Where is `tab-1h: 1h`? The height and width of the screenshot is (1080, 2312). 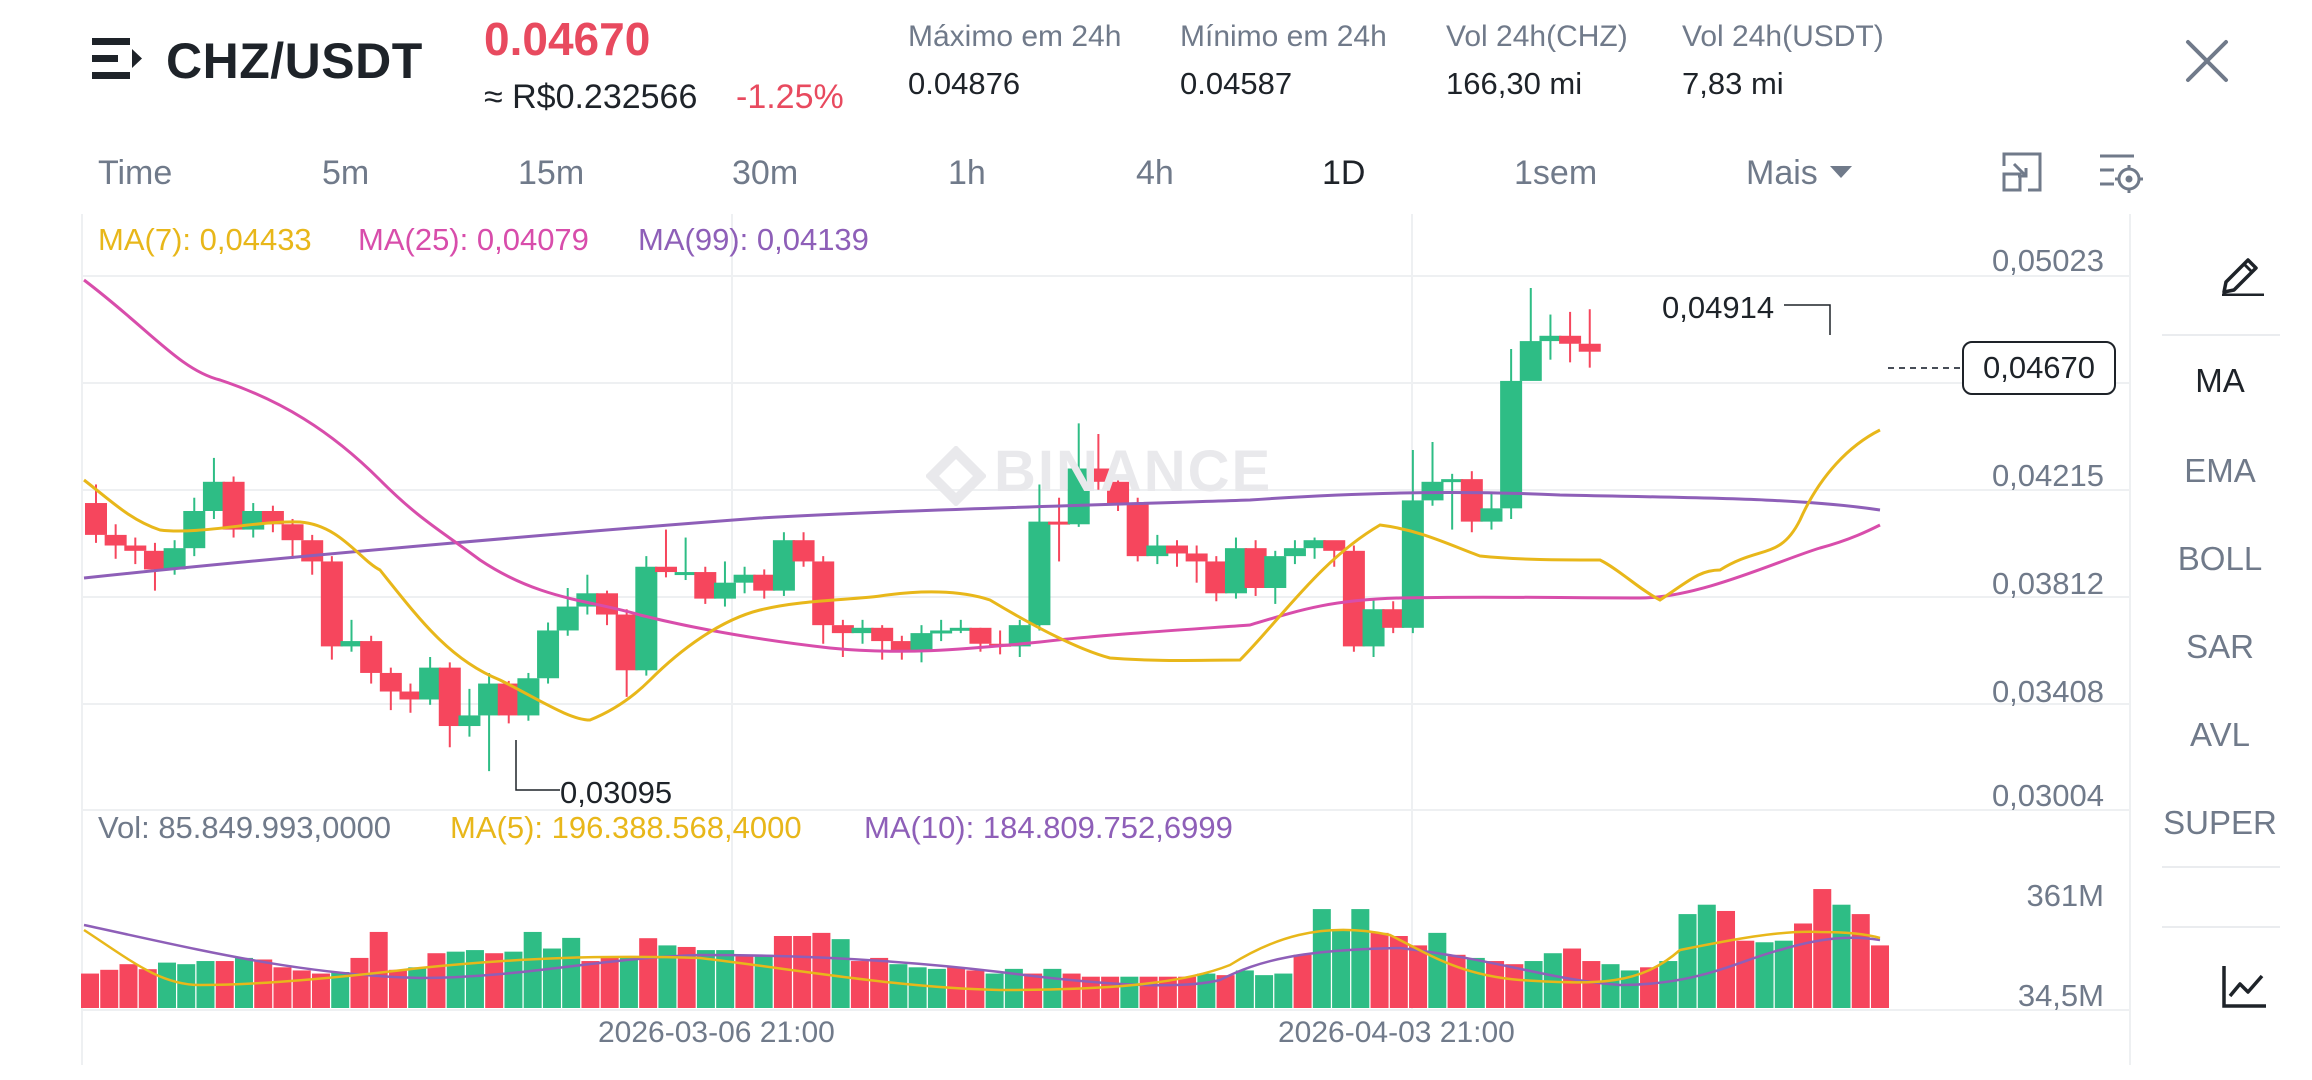 tab-1h: 1h is located at coordinates (967, 173).